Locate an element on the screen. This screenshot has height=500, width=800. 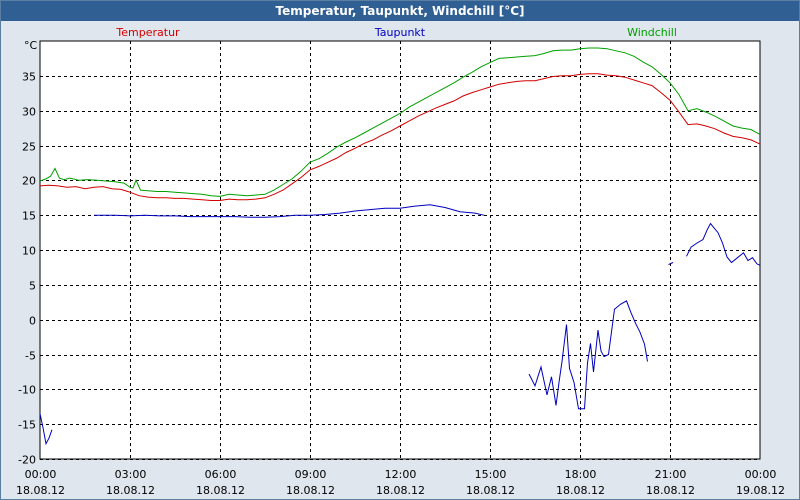
x-tick-time: 21:00 is located at coordinates (671, 474).